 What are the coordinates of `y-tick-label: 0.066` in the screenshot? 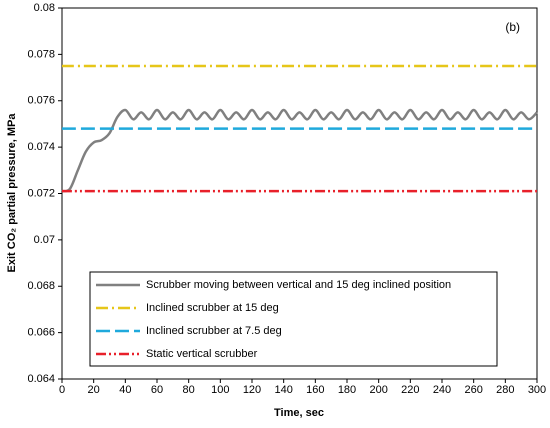 It's located at (41, 333).